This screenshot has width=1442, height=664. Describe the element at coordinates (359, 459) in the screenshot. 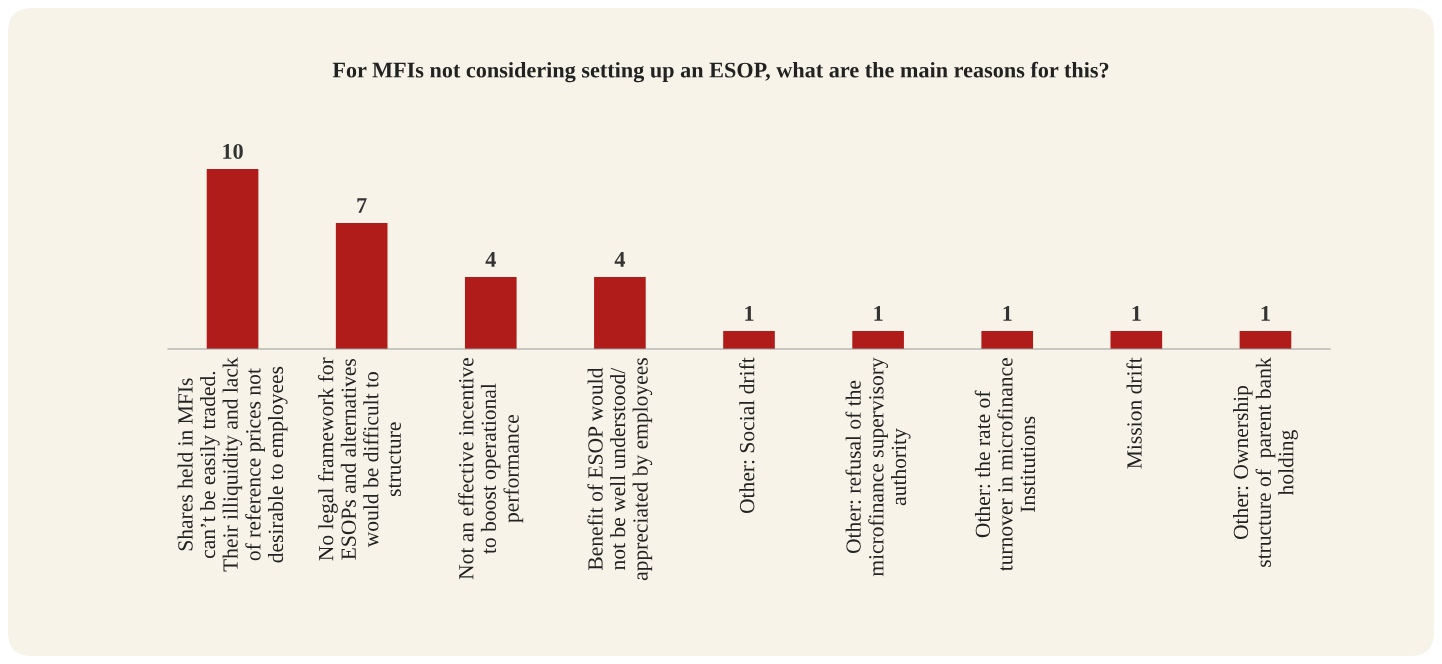

I see `x-tick-label: No legal framework for ESOPs and alternatives would be difficult to structure` at that location.